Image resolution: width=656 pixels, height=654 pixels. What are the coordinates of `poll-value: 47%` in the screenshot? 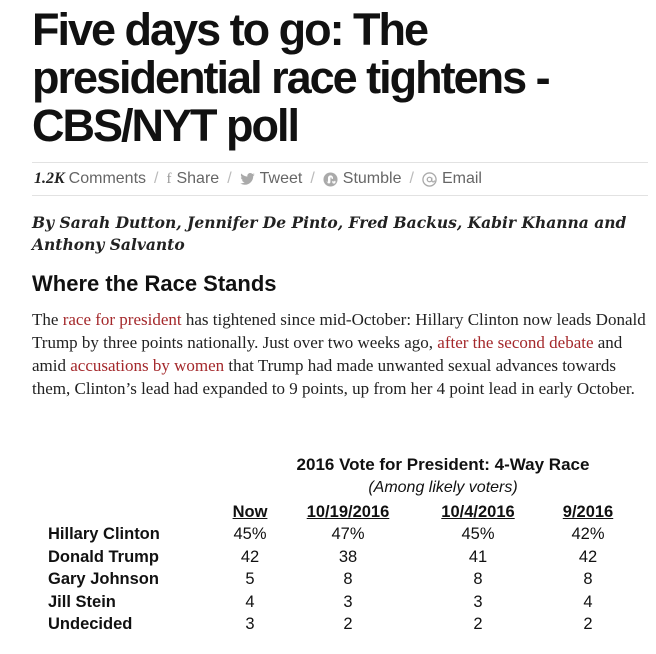 It's located at (348, 534).